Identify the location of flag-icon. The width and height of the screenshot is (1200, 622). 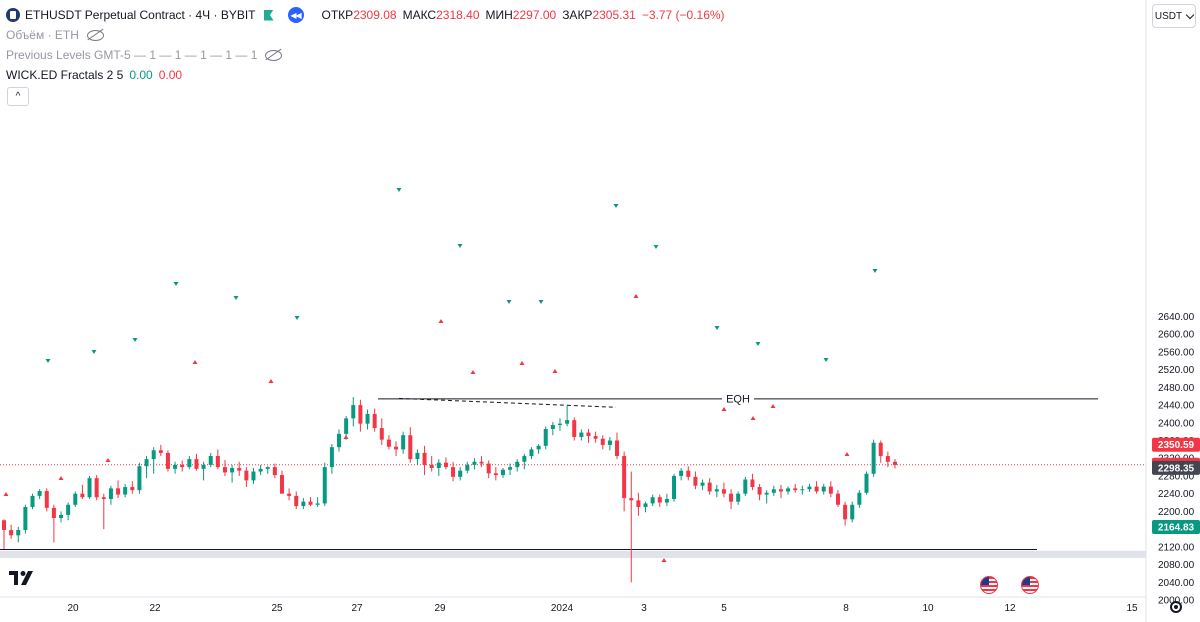
(268, 15).